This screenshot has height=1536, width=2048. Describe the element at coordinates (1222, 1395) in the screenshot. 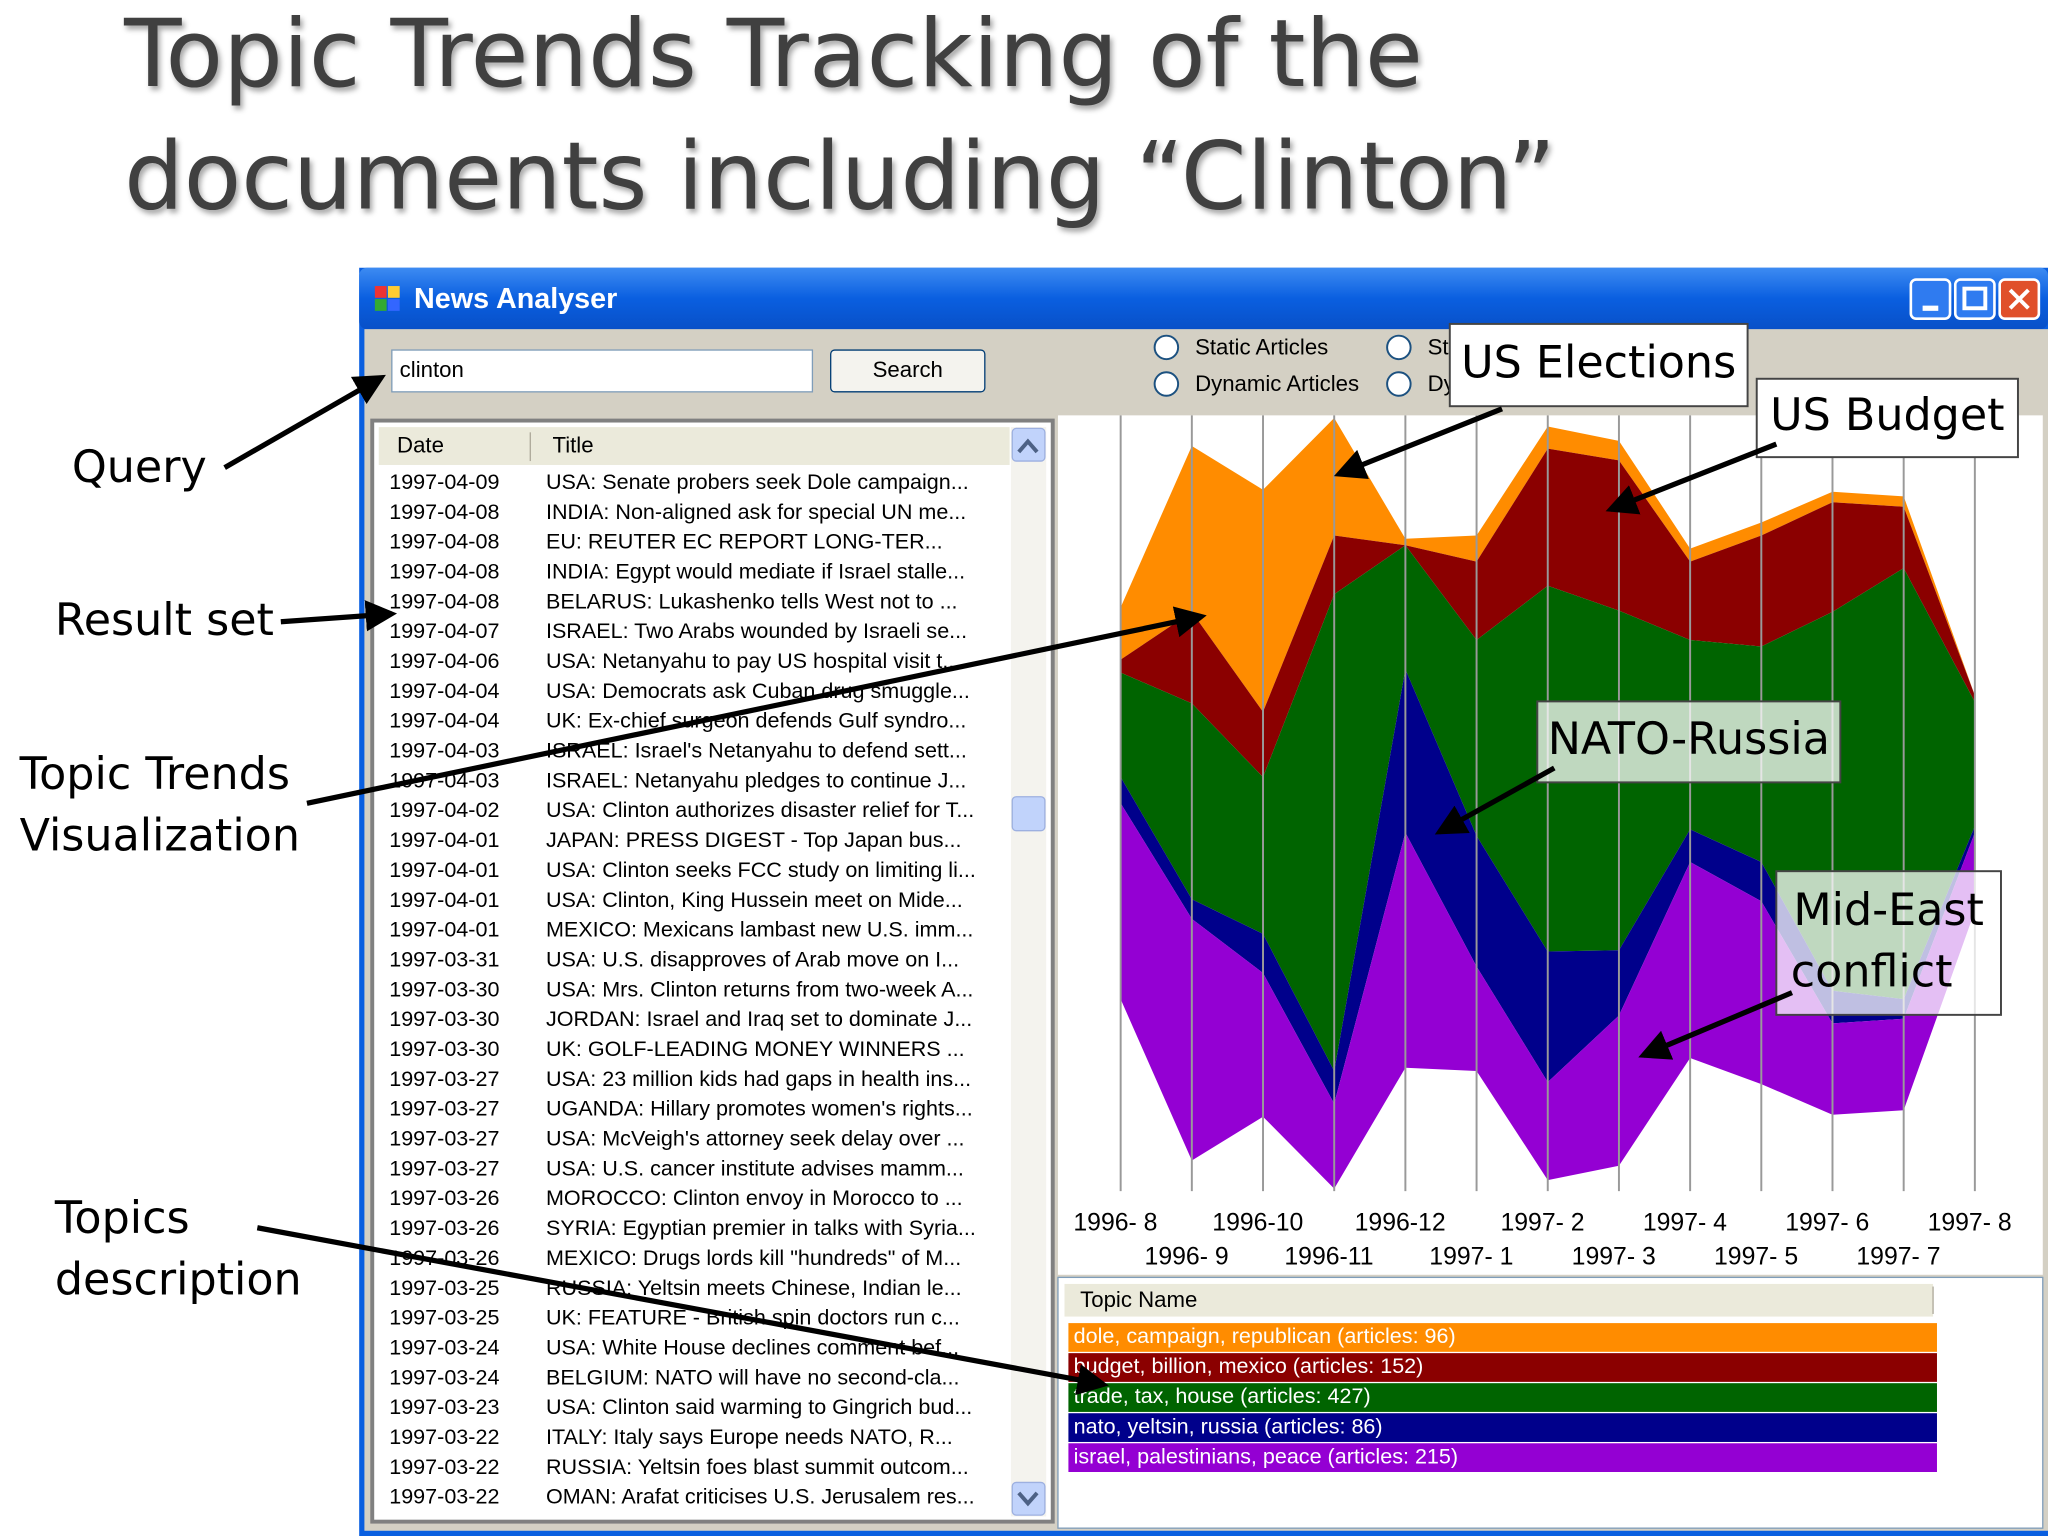

I see `topic-label: trade, tax, house (articles: 427)` at that location.